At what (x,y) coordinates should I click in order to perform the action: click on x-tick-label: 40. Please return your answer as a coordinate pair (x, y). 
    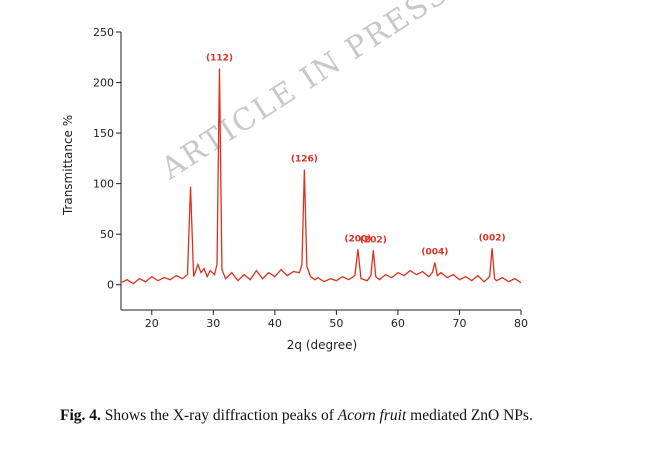
    Looking at the image, I should click on (275, 323).